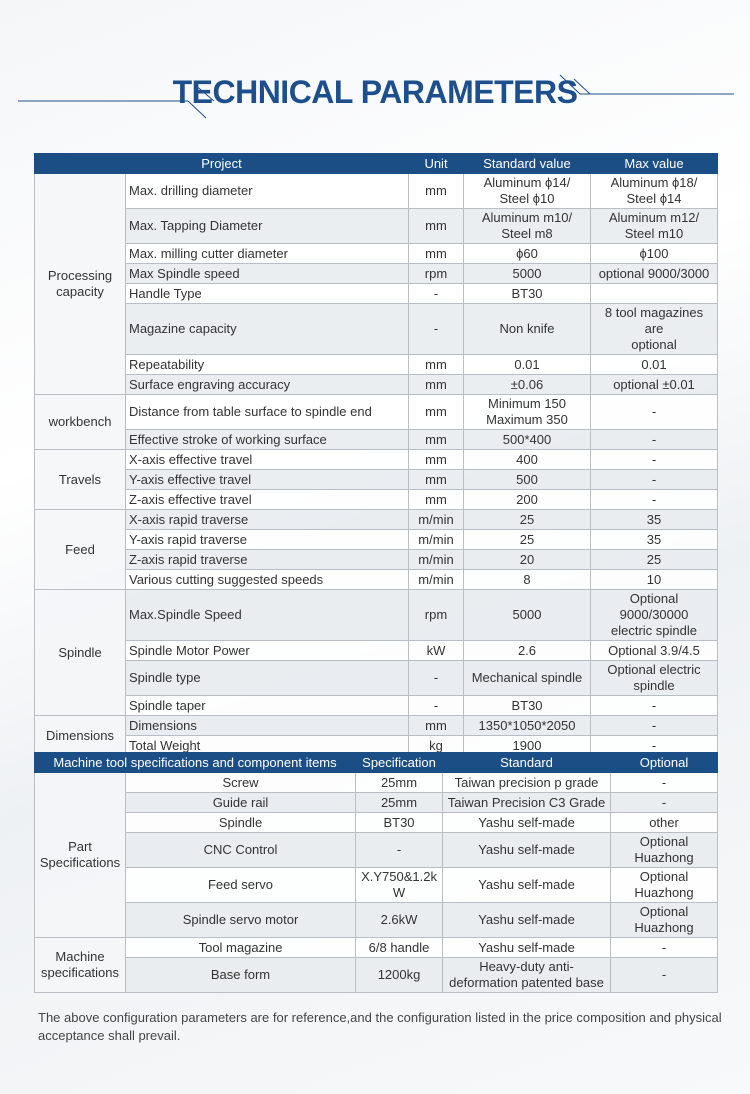  I want to click on table-cell: 1200kg, so click(399, 975).